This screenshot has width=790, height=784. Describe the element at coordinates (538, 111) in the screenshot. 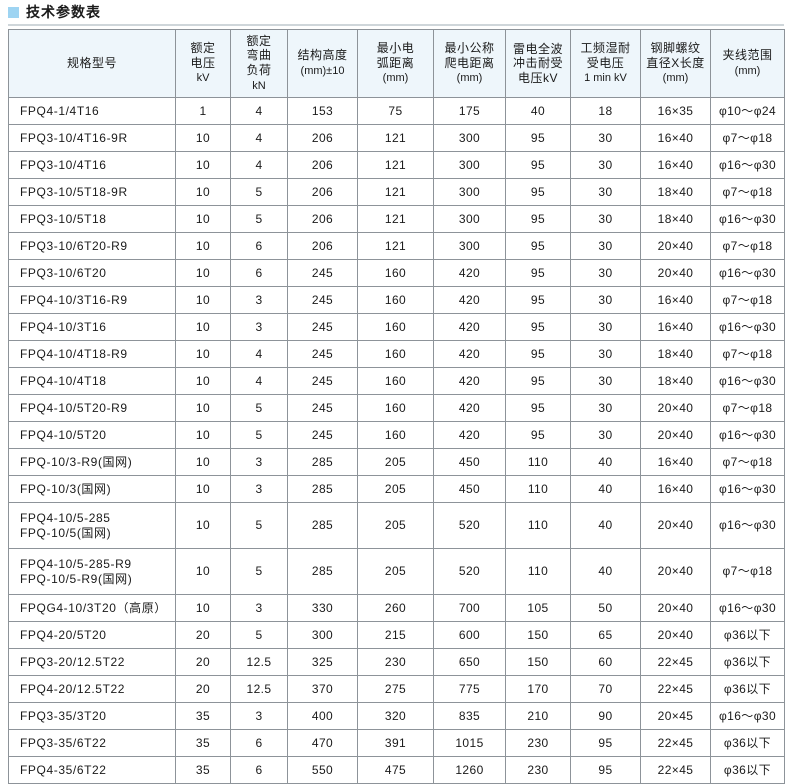

I see `cell-lightning-impulse: 40` at that location.